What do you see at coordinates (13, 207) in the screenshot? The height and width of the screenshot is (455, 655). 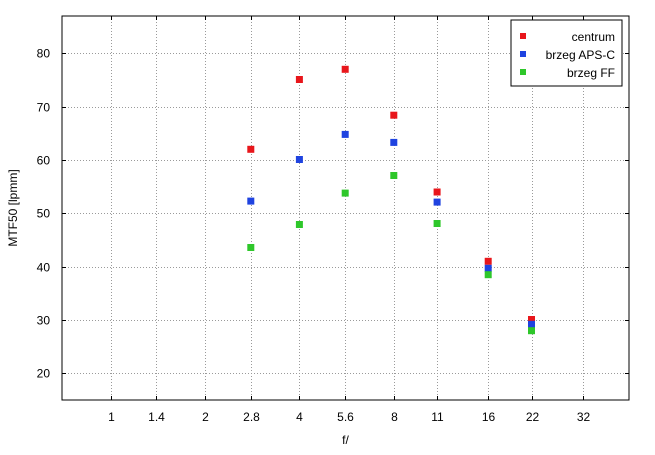 I see `y-axis-title: MTF50 [lpmm]` at bounding box center [13, 207].